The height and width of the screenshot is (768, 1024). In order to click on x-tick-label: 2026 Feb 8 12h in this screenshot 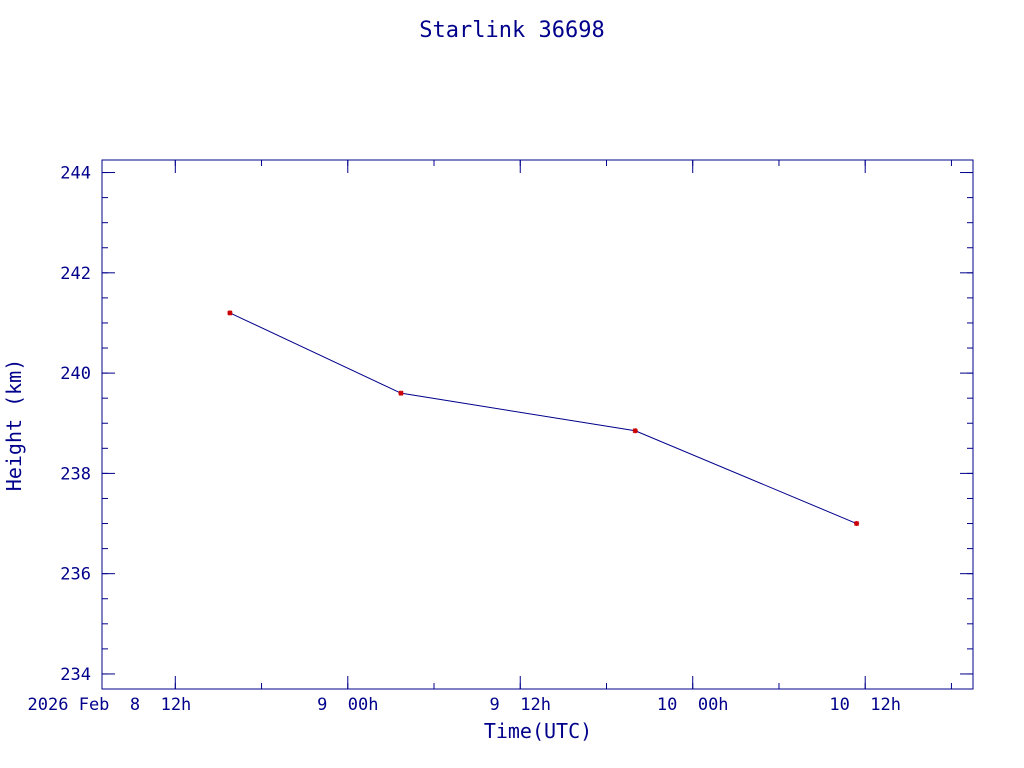, I will do `click(110, 705)`.